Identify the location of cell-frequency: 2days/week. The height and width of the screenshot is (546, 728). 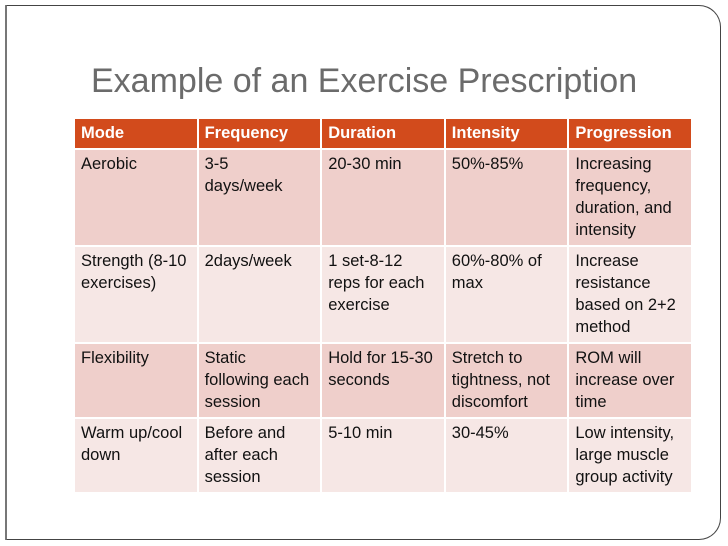
(259, 294).